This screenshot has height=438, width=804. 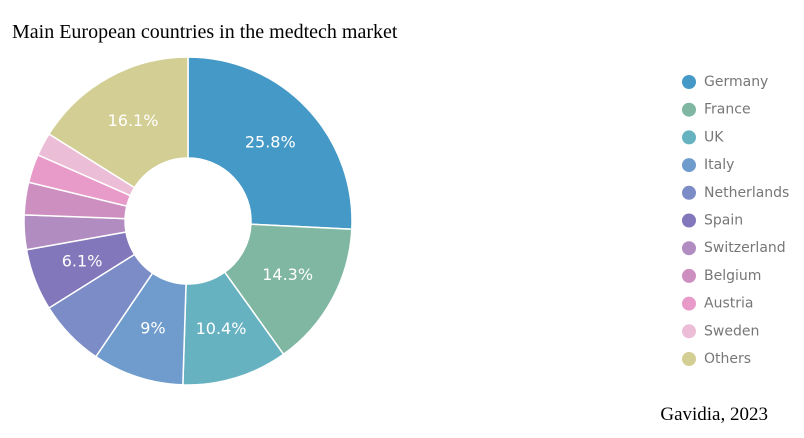 What do you see at coordinates (133, 120) in the screenshot?
I see `value-label: 16.1%` at bounding box center [133, 120].